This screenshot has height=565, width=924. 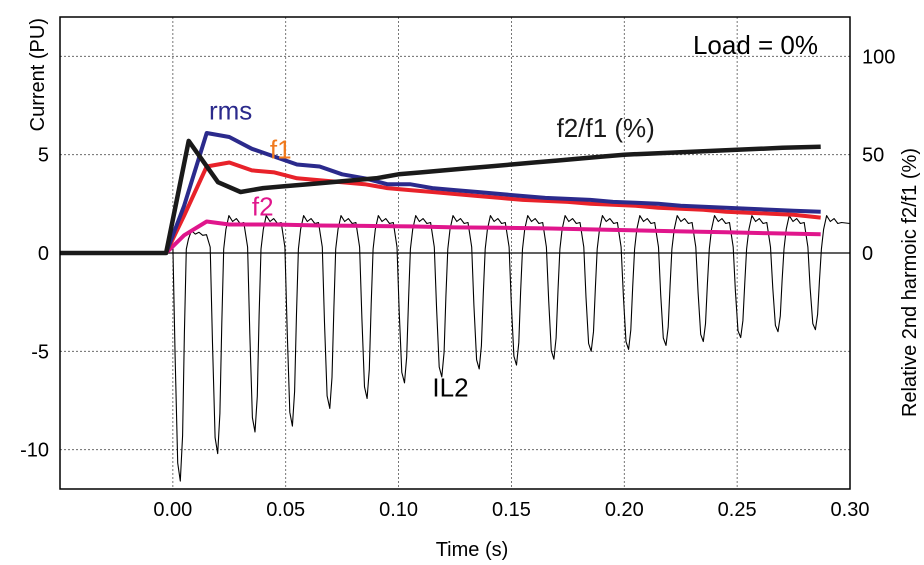 What do you see at coordinates (285, 510) in the screenshot?
I see `x-tick-label: 0.05` at bounding box center [285, 510].